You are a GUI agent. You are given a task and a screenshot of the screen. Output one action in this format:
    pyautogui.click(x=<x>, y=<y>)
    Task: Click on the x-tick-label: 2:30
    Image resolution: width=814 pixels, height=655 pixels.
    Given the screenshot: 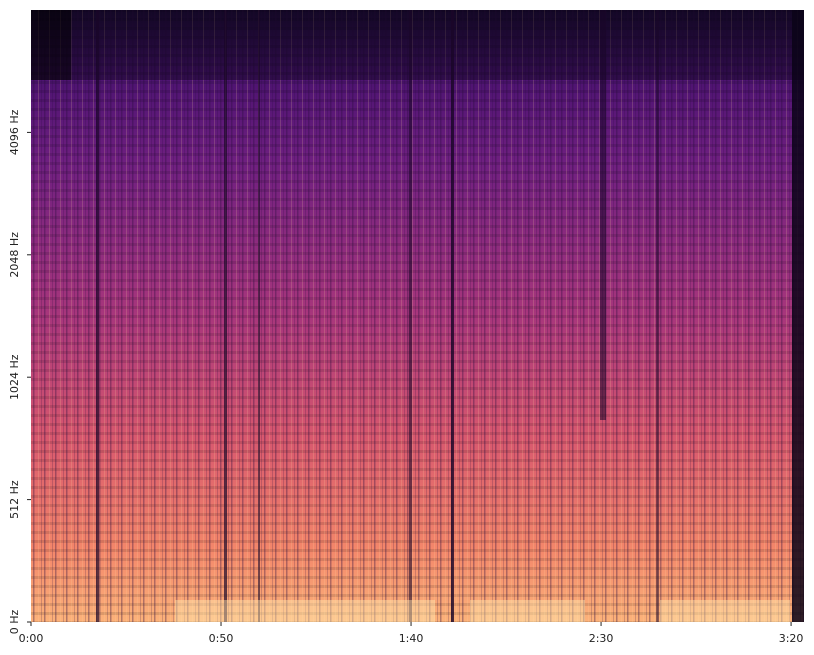 What is the action you would take?
    pyautogui.click(x=601, y=638)
    